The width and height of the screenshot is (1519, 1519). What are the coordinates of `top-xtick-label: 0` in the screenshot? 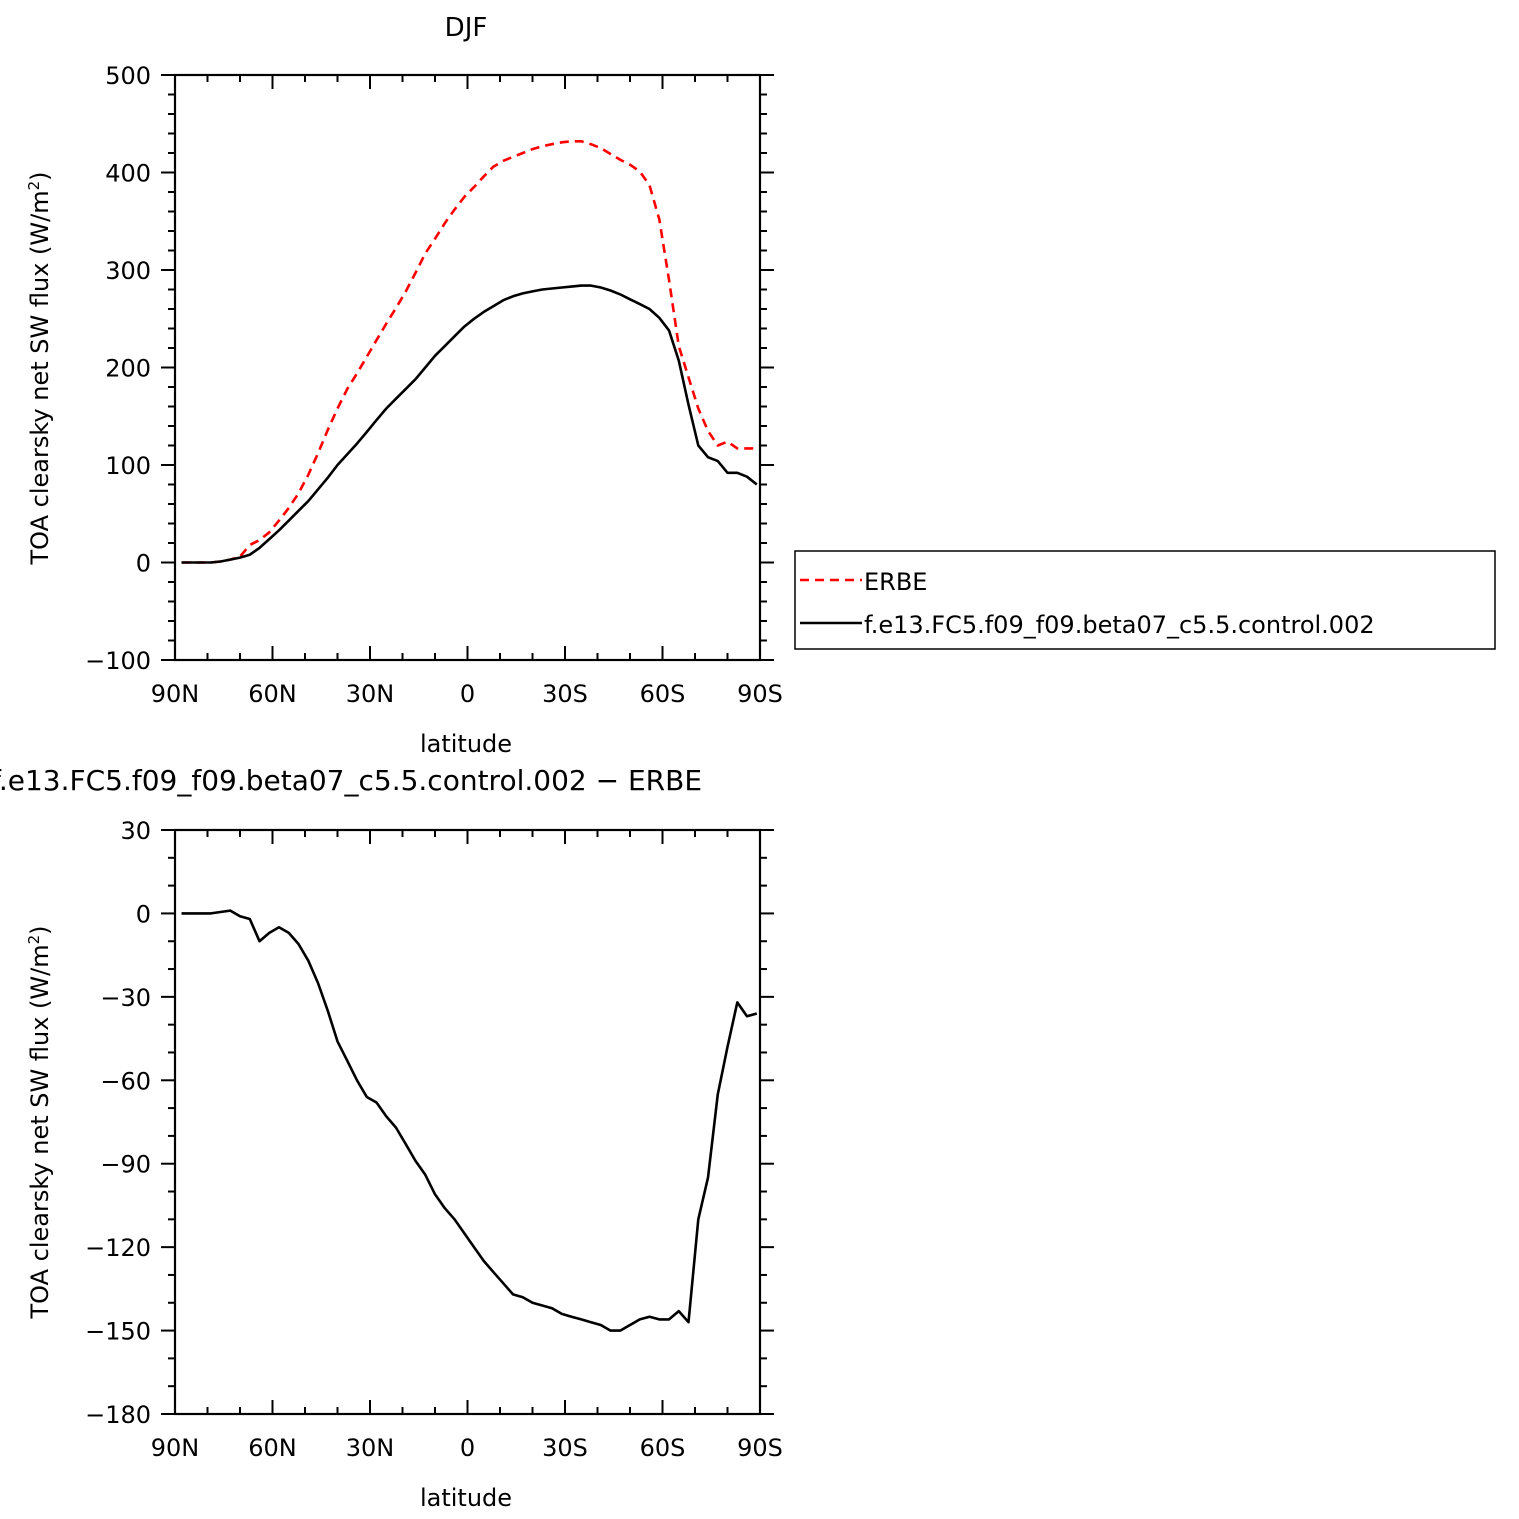 It's located at (467, 694).